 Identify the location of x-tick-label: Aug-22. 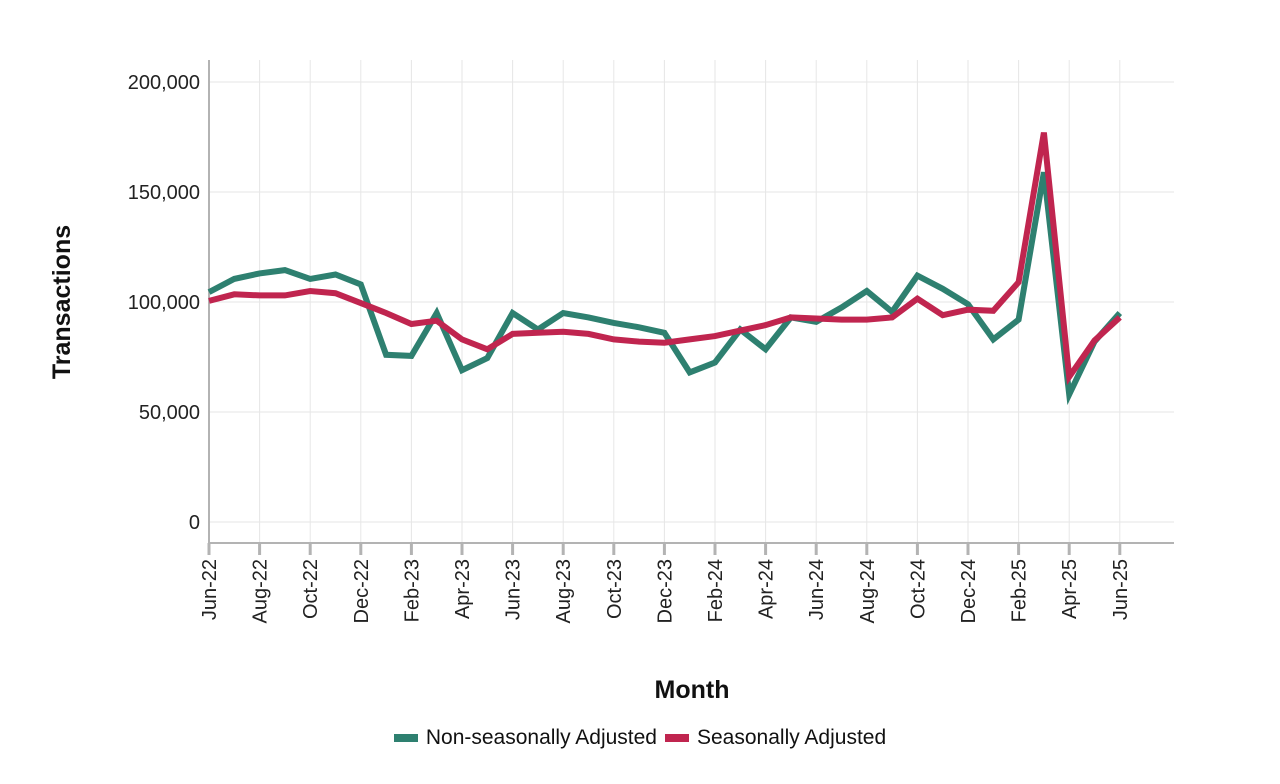
(261, 591).